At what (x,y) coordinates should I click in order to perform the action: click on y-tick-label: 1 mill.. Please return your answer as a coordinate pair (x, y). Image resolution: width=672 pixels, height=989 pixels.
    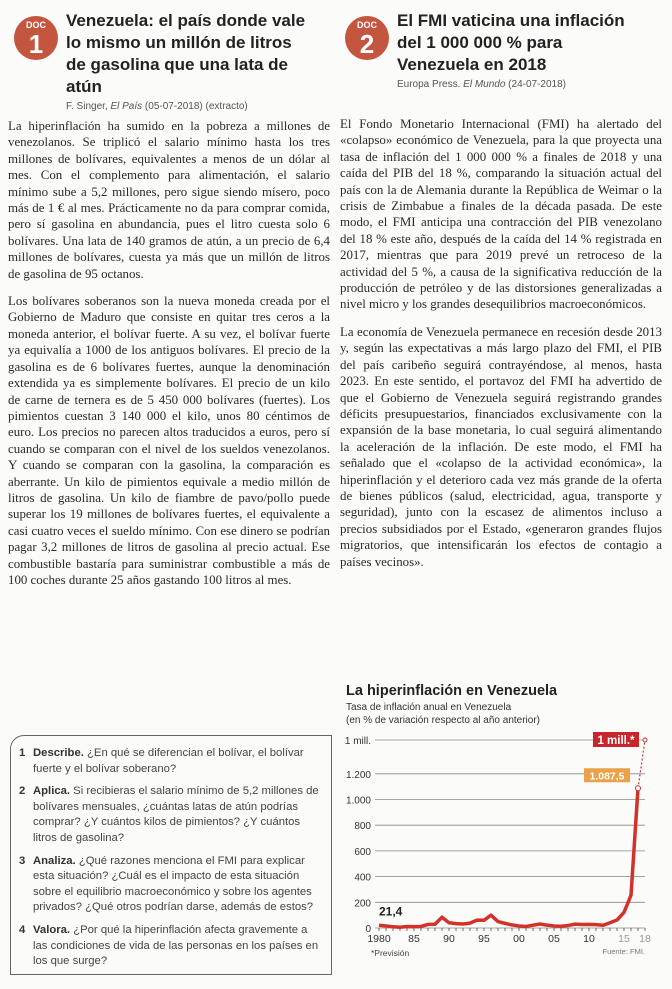
    Looking at the image, I should click on (358, 741).